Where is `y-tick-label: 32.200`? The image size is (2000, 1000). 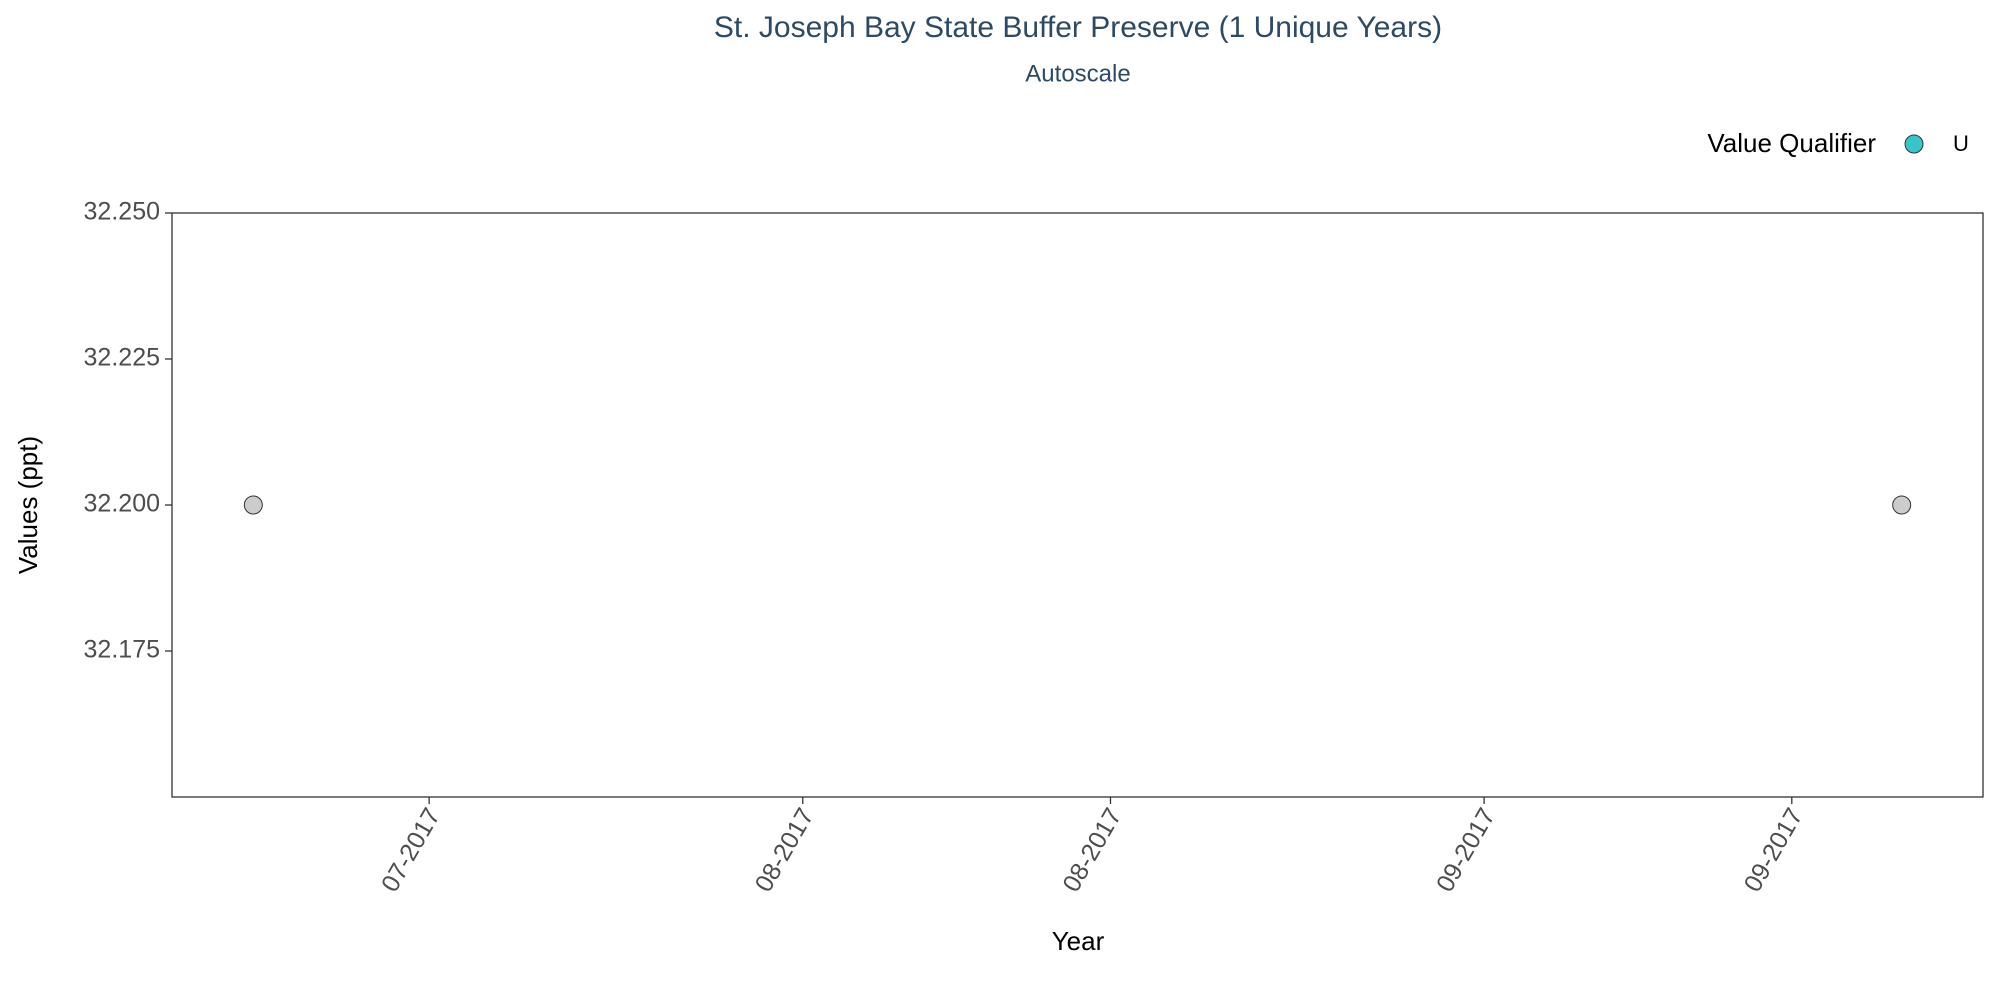
y-tick-label: 32.200 is located at coordinates (122, 504).